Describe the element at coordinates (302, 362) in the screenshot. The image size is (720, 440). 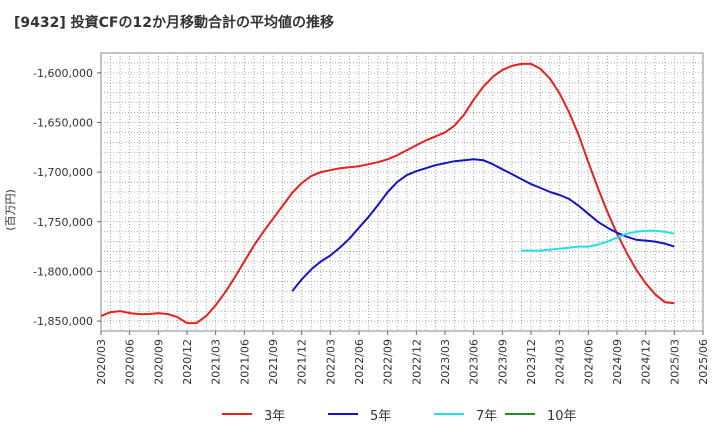
I see `x-tick-label: 2021/12` at that location.